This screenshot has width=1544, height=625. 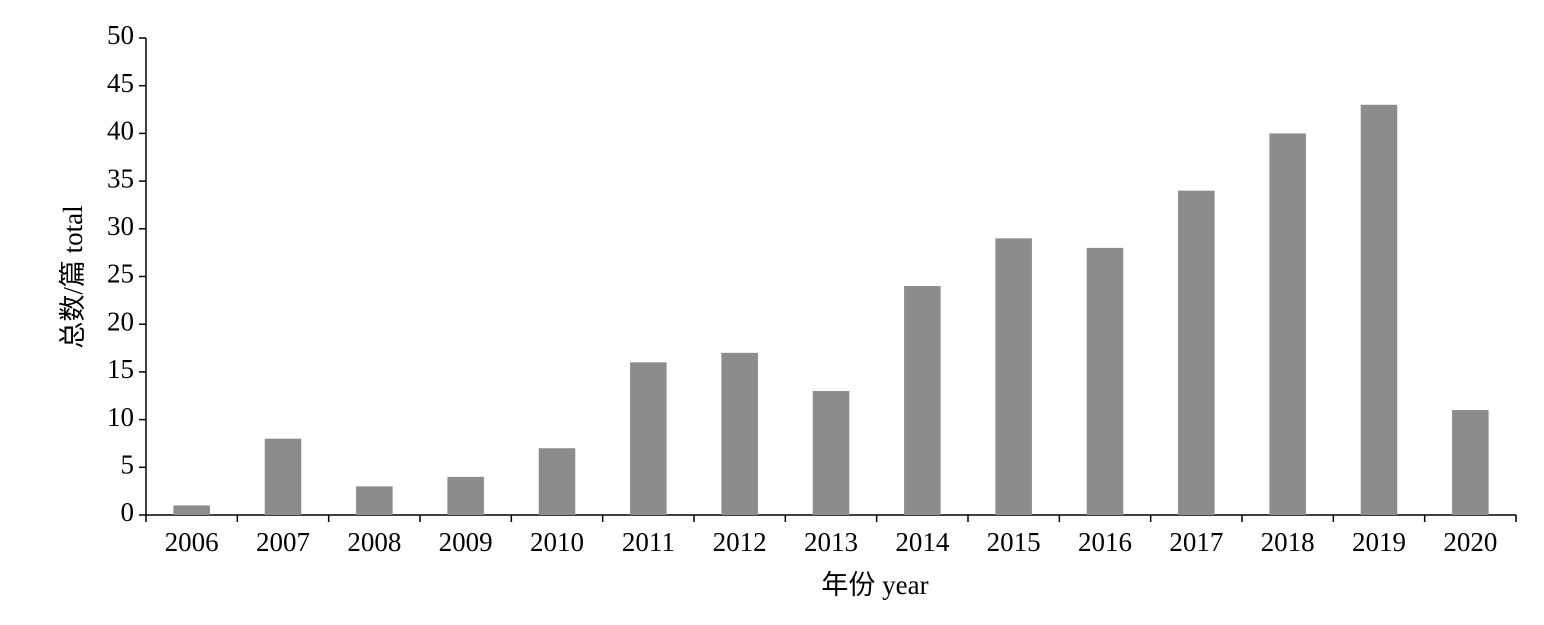 What do you see at coordinates (120, 369) in the screenshot?
I see `y-tick-label: 15` at bounding box center [120, 369].